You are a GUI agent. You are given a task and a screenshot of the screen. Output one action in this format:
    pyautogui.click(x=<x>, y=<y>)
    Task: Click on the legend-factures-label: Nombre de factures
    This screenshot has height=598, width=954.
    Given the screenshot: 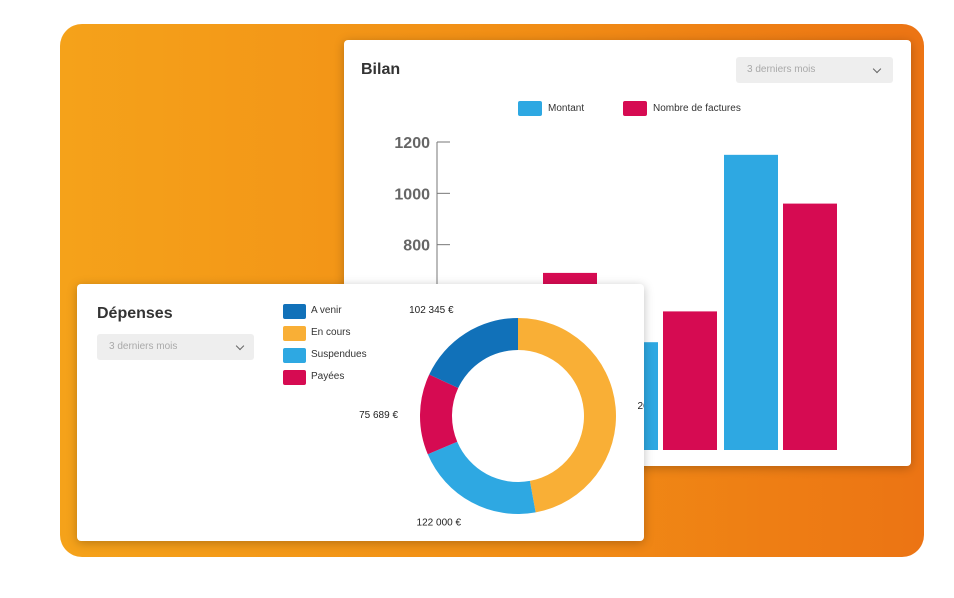 What is the action you would take?
    pyautogui.click(x=697, y=108)
    